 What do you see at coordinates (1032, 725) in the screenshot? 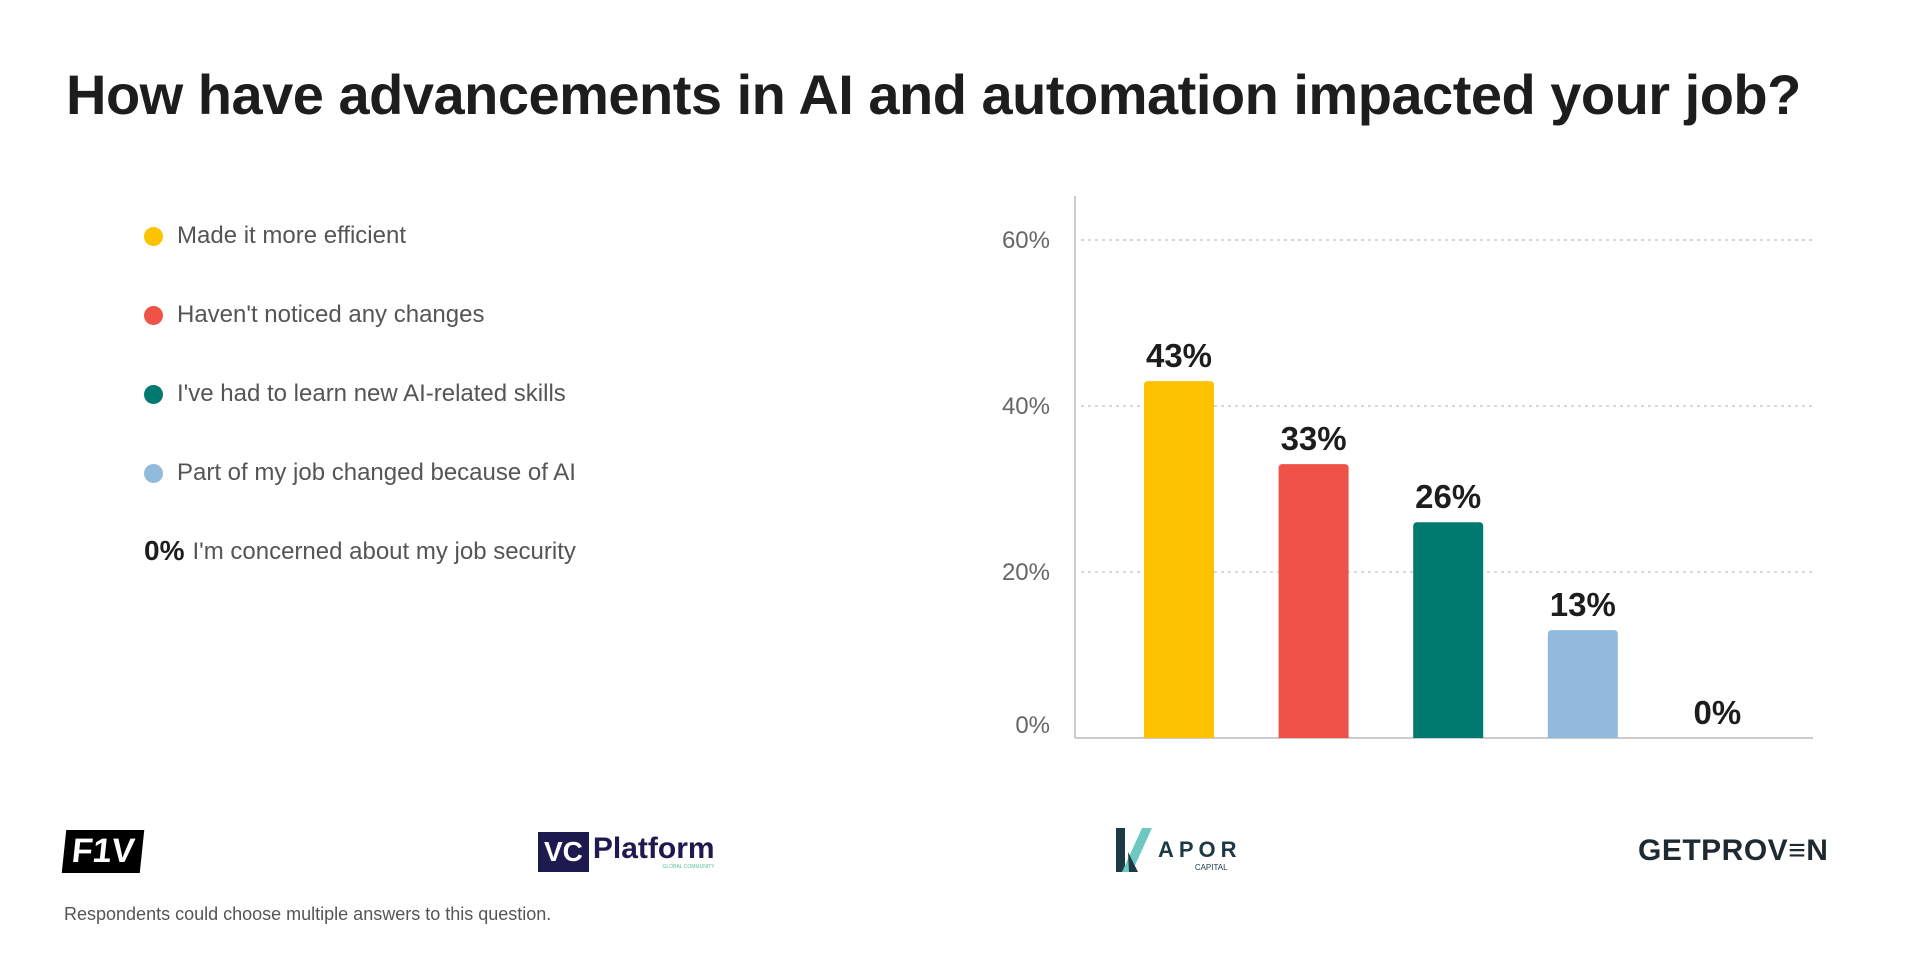
I see `y-tick-label: 0%` at bounding box center [1032, 725].